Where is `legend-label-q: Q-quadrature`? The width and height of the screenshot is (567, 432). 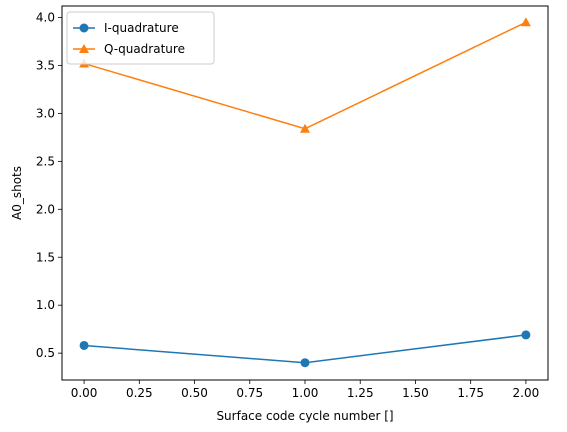
legend-label-q: Q-quadrature is located at coordinates (144, 49).